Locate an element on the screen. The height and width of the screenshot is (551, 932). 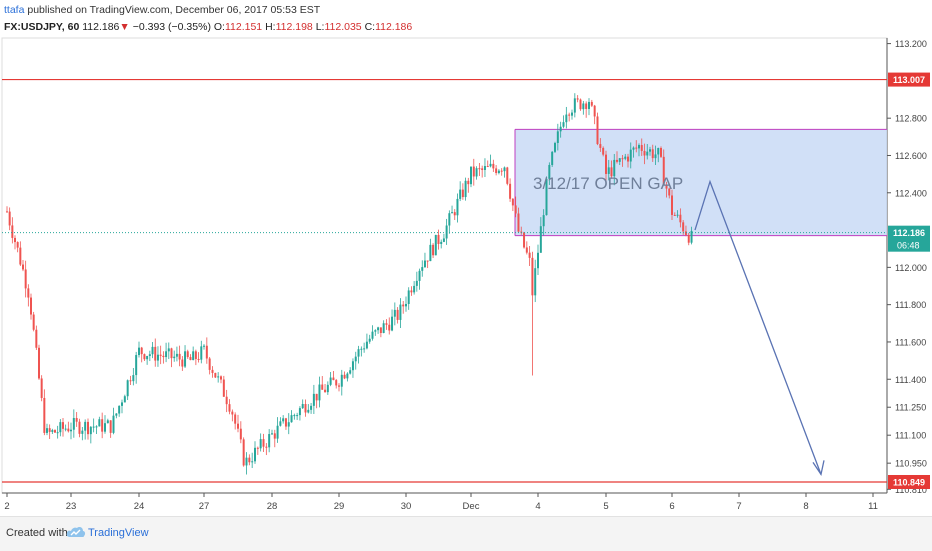
y-tick-label: 111.800 is located at coordinates (910, 305).